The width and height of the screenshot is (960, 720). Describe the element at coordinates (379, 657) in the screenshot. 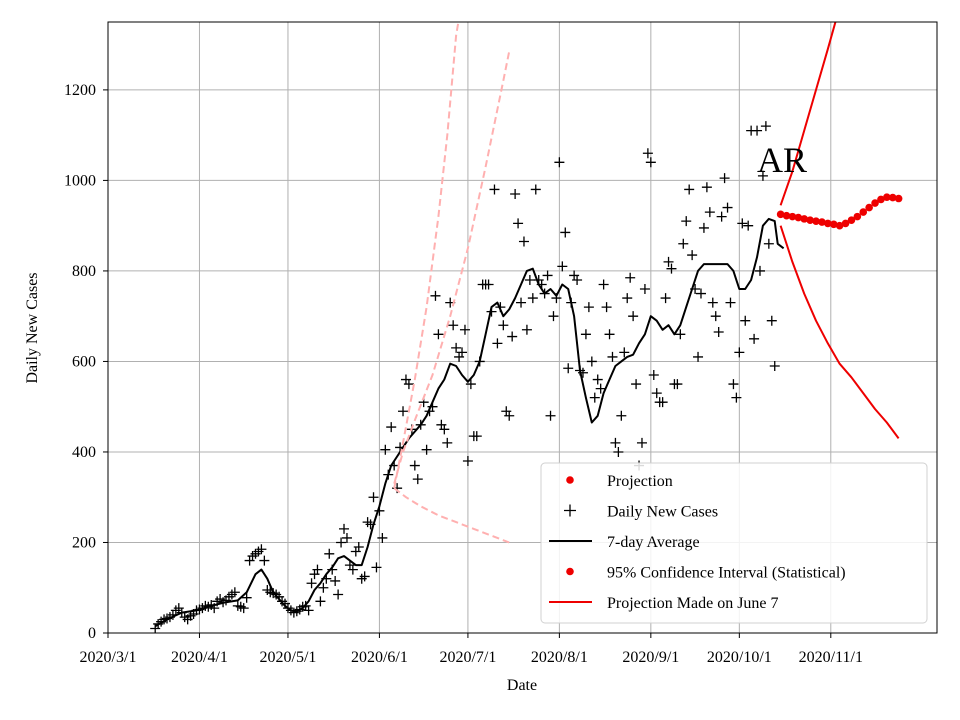

I see `x-tick-label: 2020/6/1` at that location.